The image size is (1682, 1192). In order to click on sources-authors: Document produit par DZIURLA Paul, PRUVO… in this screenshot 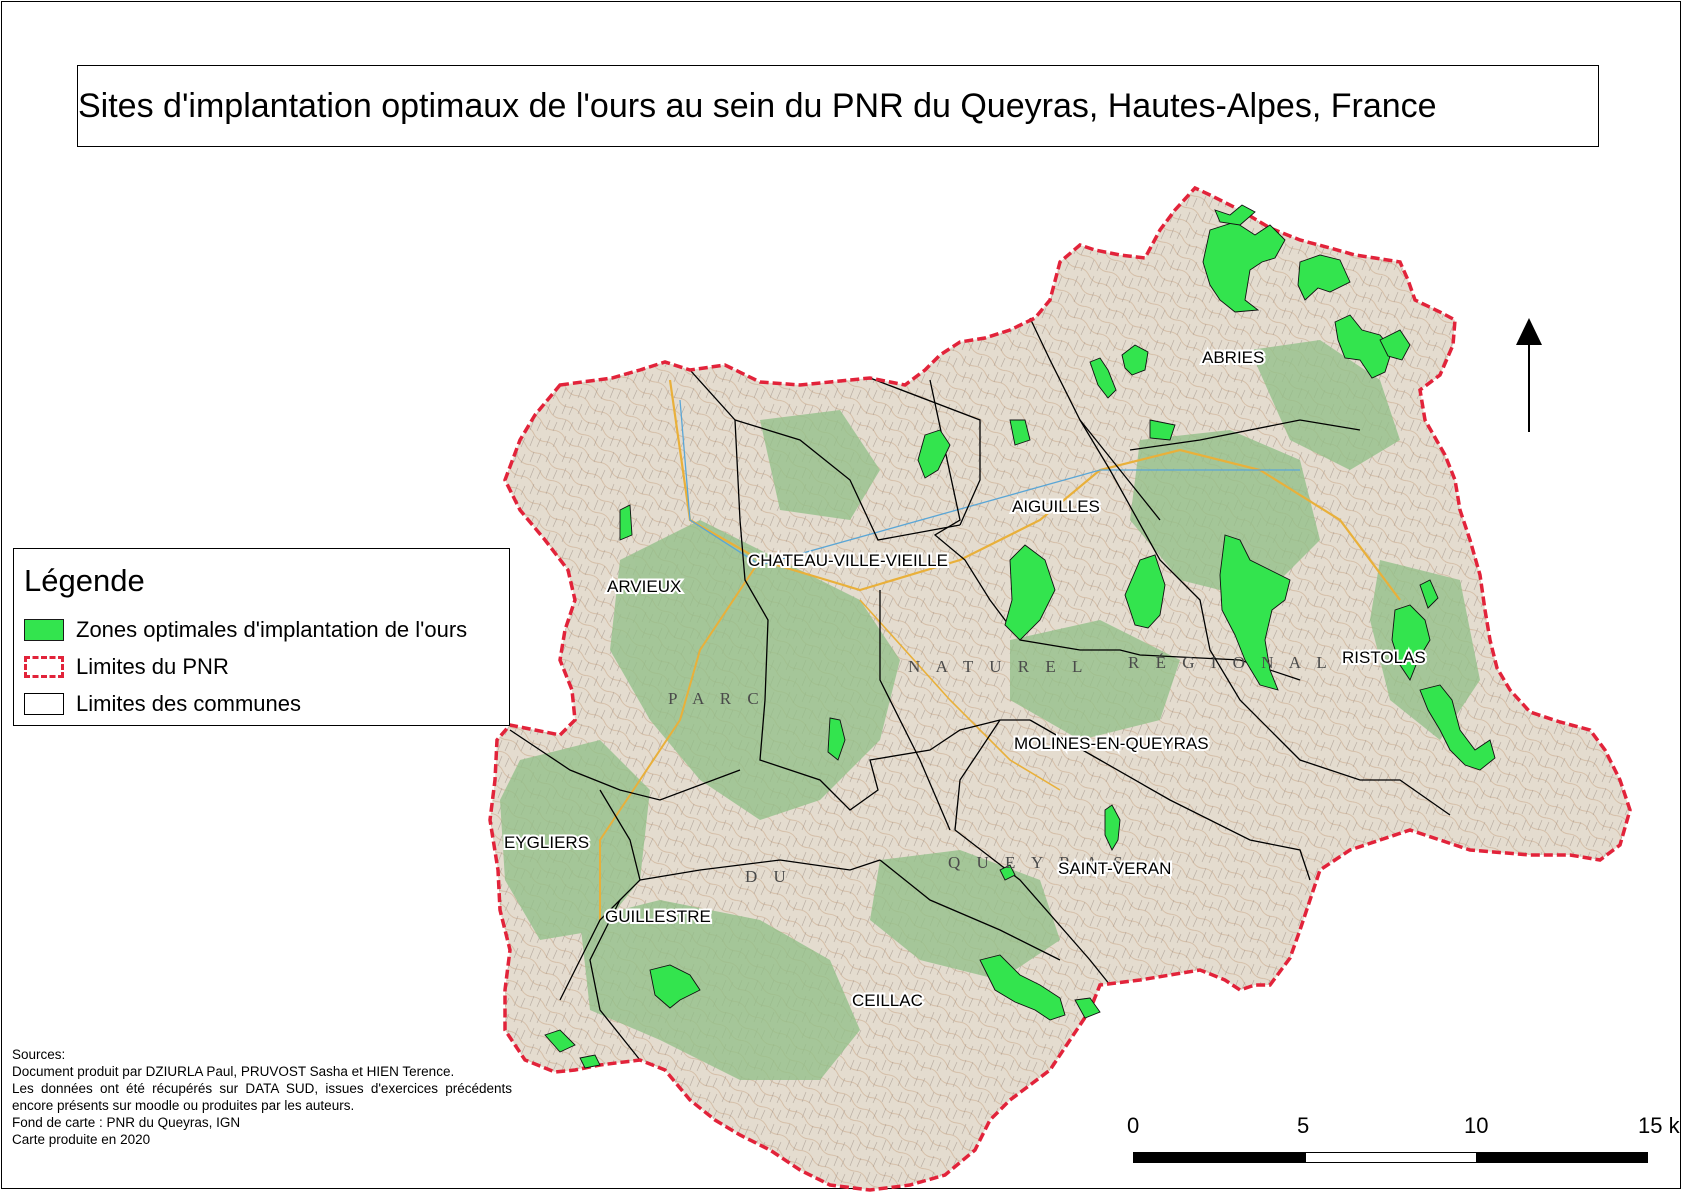, I will do `click(233, 1071)`.